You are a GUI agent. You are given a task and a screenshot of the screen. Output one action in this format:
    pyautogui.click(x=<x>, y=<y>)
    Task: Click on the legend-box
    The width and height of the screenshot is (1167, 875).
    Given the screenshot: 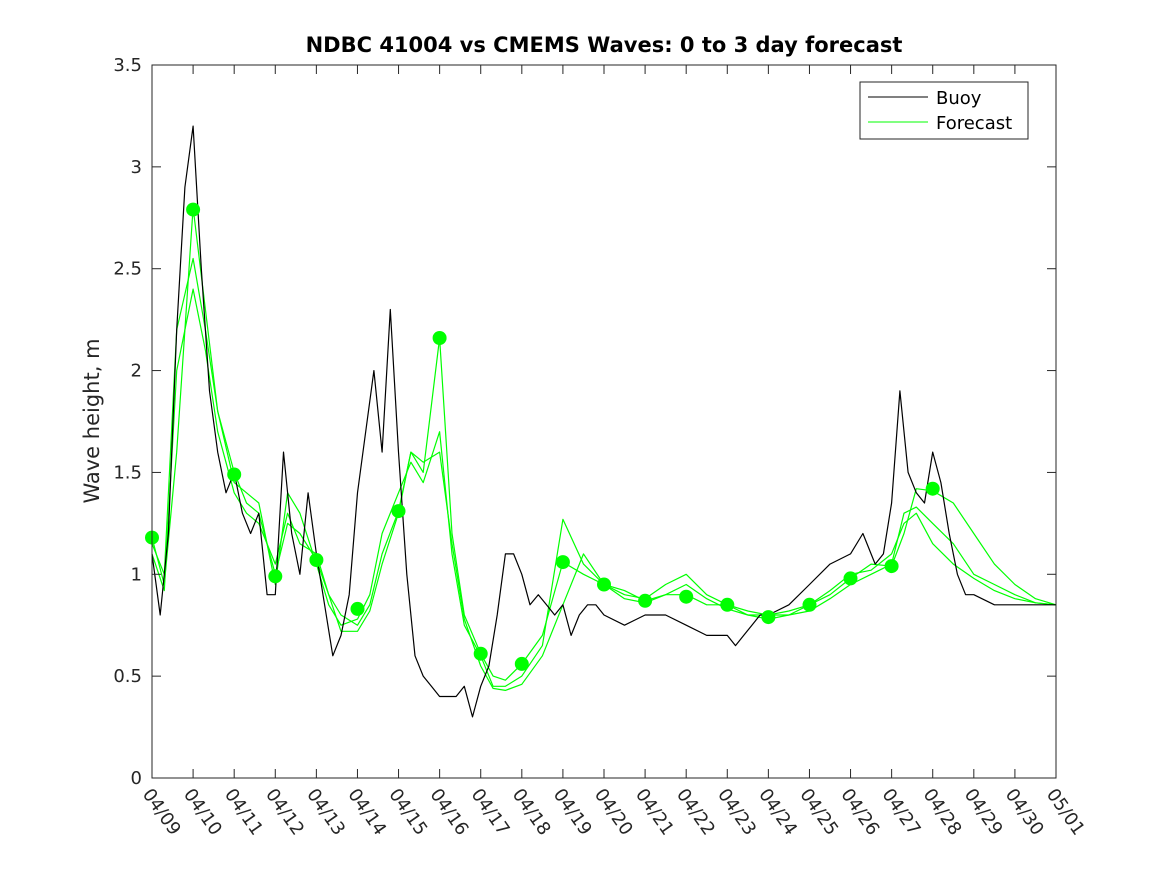 What is the action you would take?
    pyautogui.click(x=944, y=110)
    